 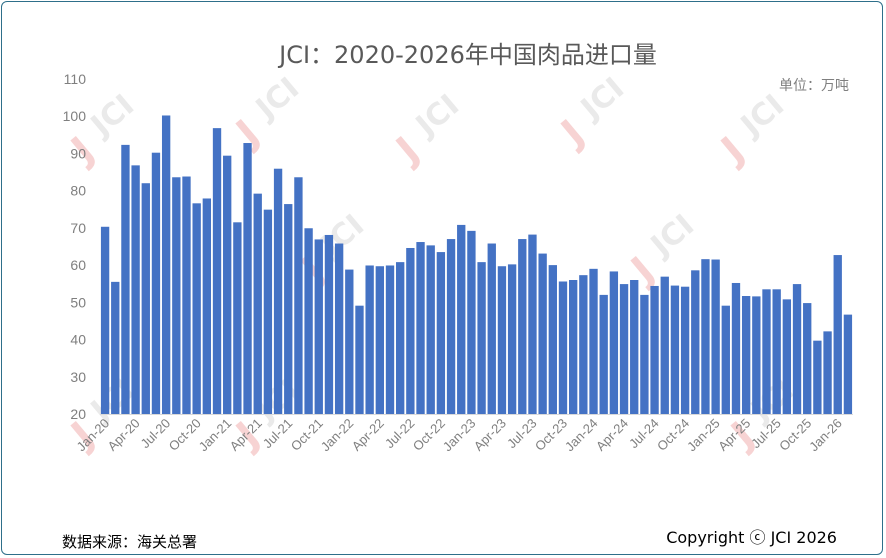 What do you see at coordinates (185, 435) in the screenshot?
I see `x-tick-label: Oct-20` at bounding box center [185, 435].